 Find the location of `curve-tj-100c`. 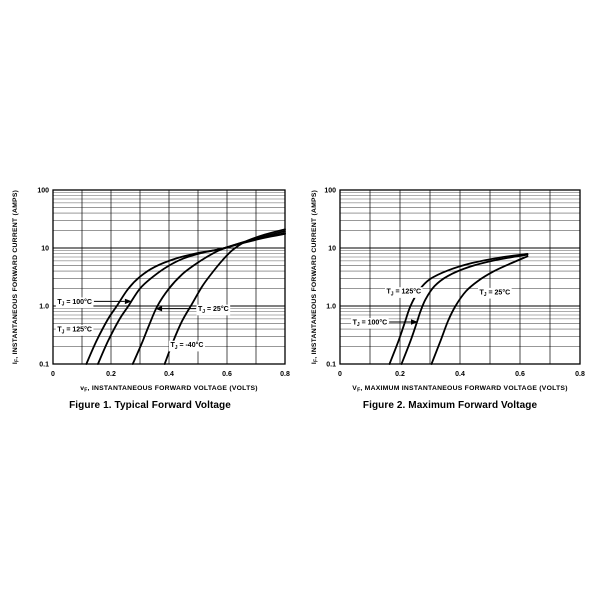

curve-tj-100c is located at coordinates (464, 309).